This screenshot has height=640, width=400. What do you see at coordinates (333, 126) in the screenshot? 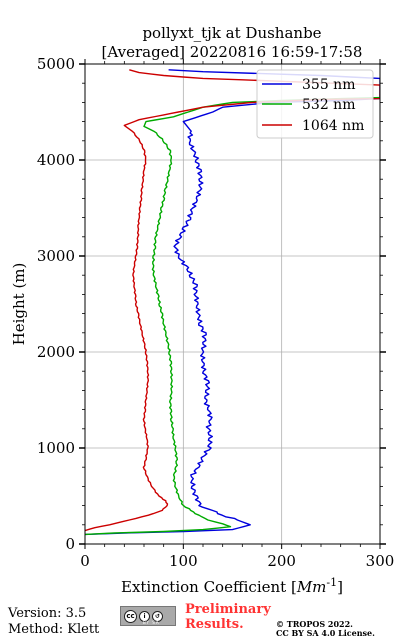
I see `legend-label-1064: 1064 nm` at bounding box center [333, 126].